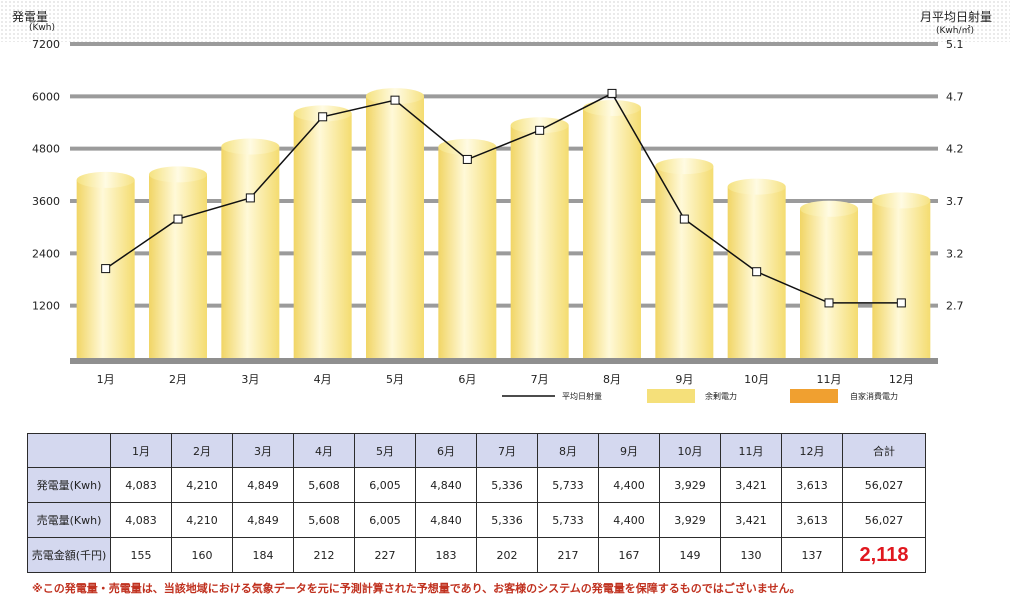 The image size is (1010, 599). What do you see at coordinates (955, 306) in the screenshot?
I see `right-tick-label: 2.7` at bounding box center [955, 306].